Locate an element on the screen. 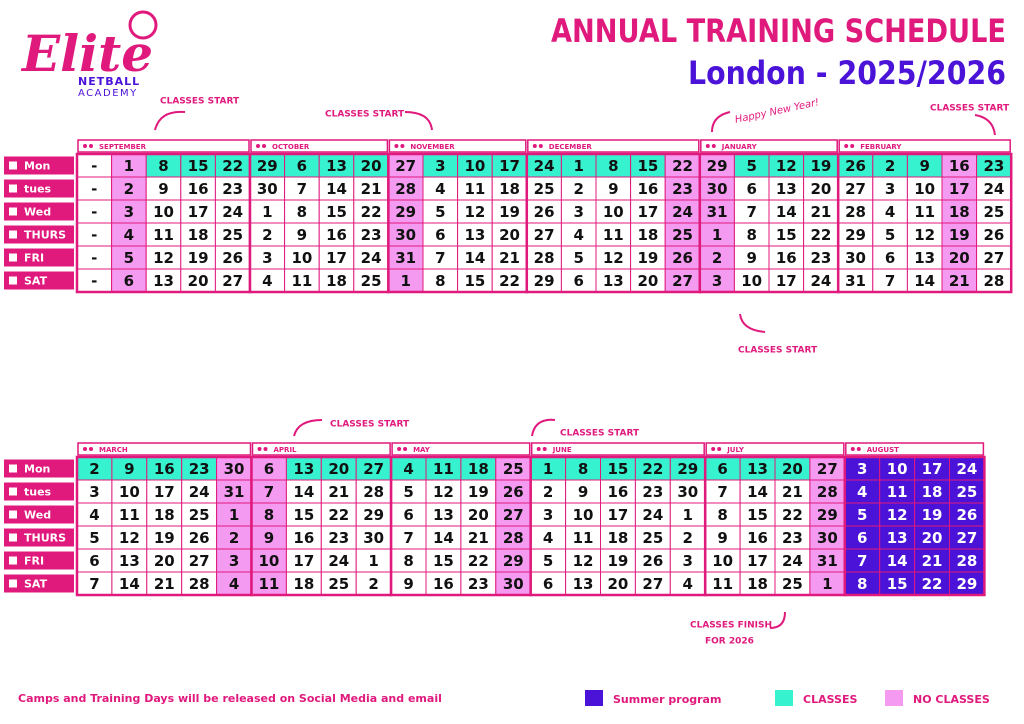  month-name: OCTOBER is located at coordinates (291, 147).